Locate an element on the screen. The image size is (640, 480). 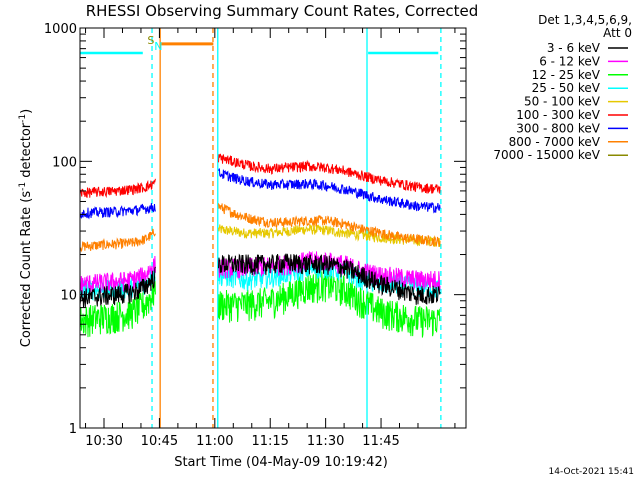
y-tick-label: 10 is located at coordinates (68, 296).